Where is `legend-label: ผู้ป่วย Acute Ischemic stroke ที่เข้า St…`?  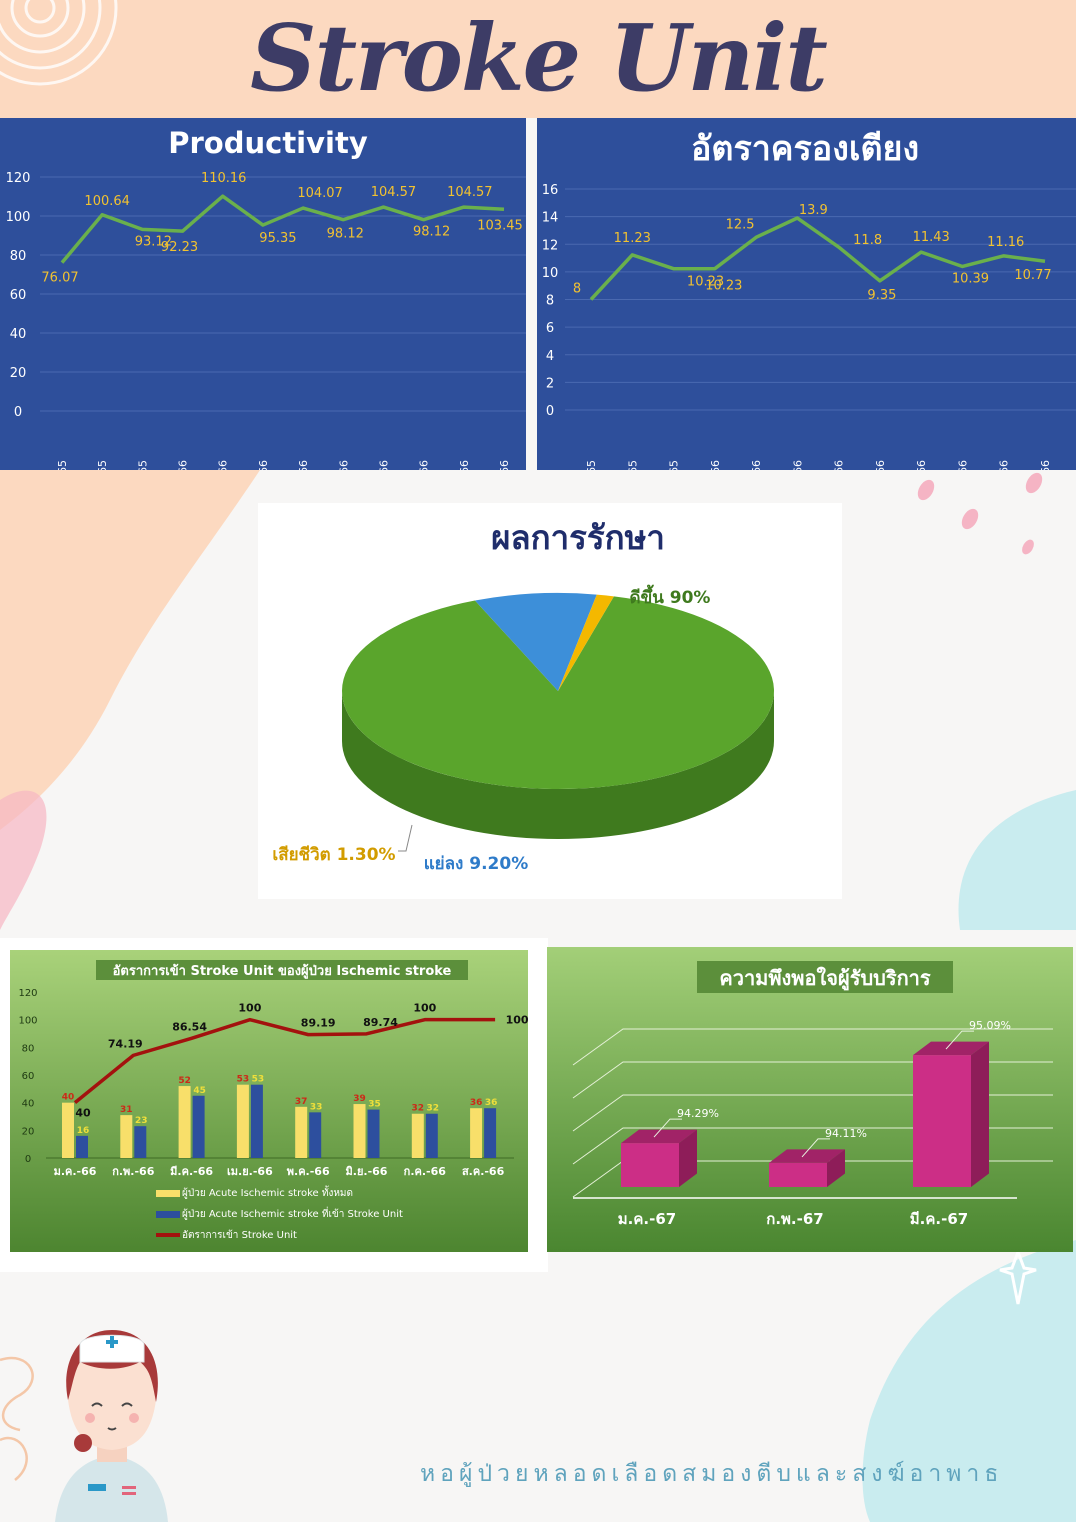
legend-label: ผู้ป่วย Acute Ischemic stroke ที่เข้า St… is located at coordinates (292, 1213).